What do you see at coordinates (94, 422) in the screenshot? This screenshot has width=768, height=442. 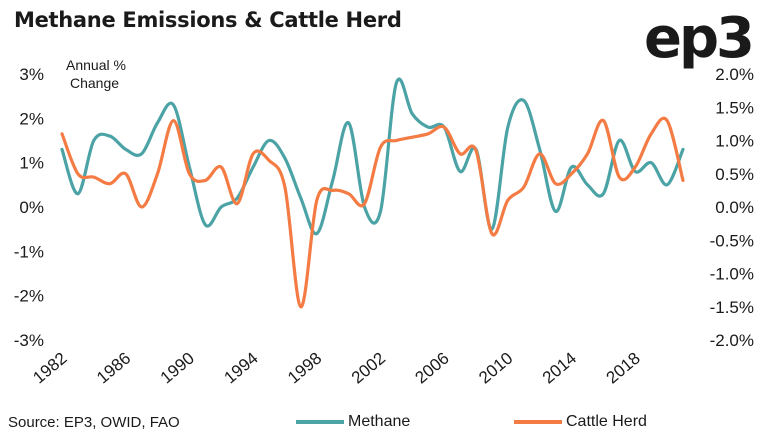 I see `source-note: Source: EP3, OWID, FAO` at bounding box center [94, 422].